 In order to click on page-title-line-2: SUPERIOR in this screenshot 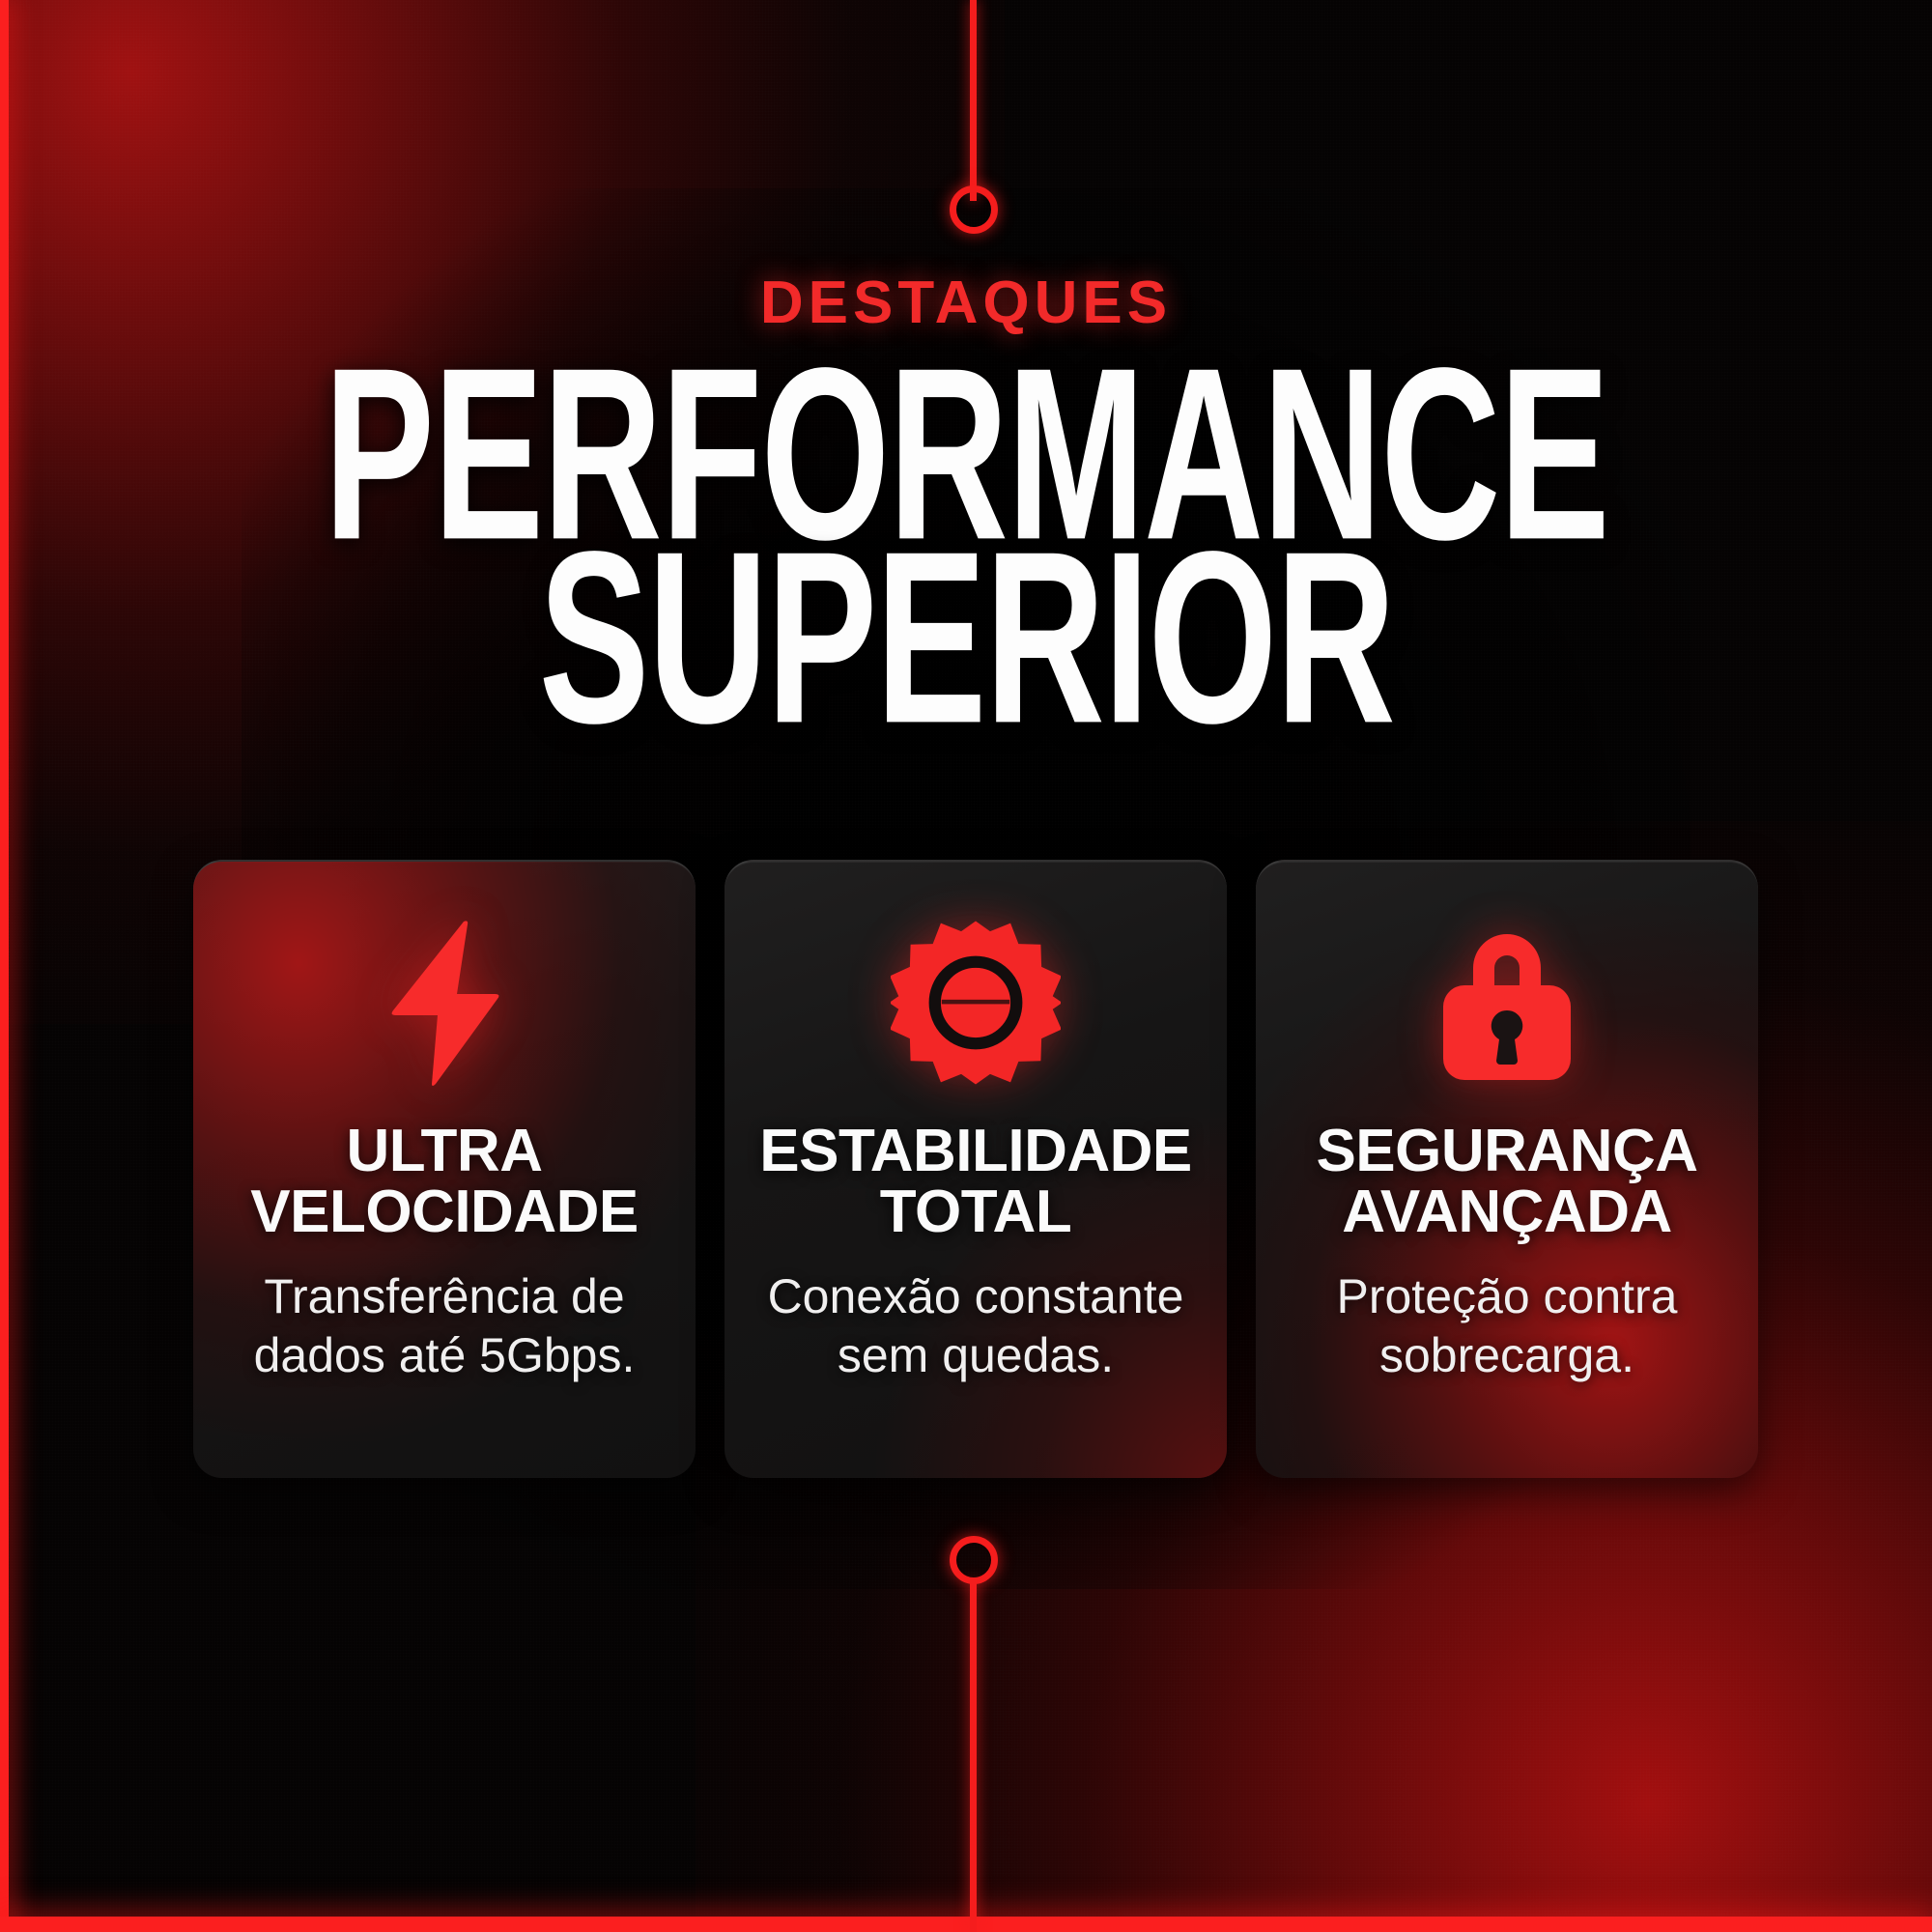, I will do `click(966, 637)`.